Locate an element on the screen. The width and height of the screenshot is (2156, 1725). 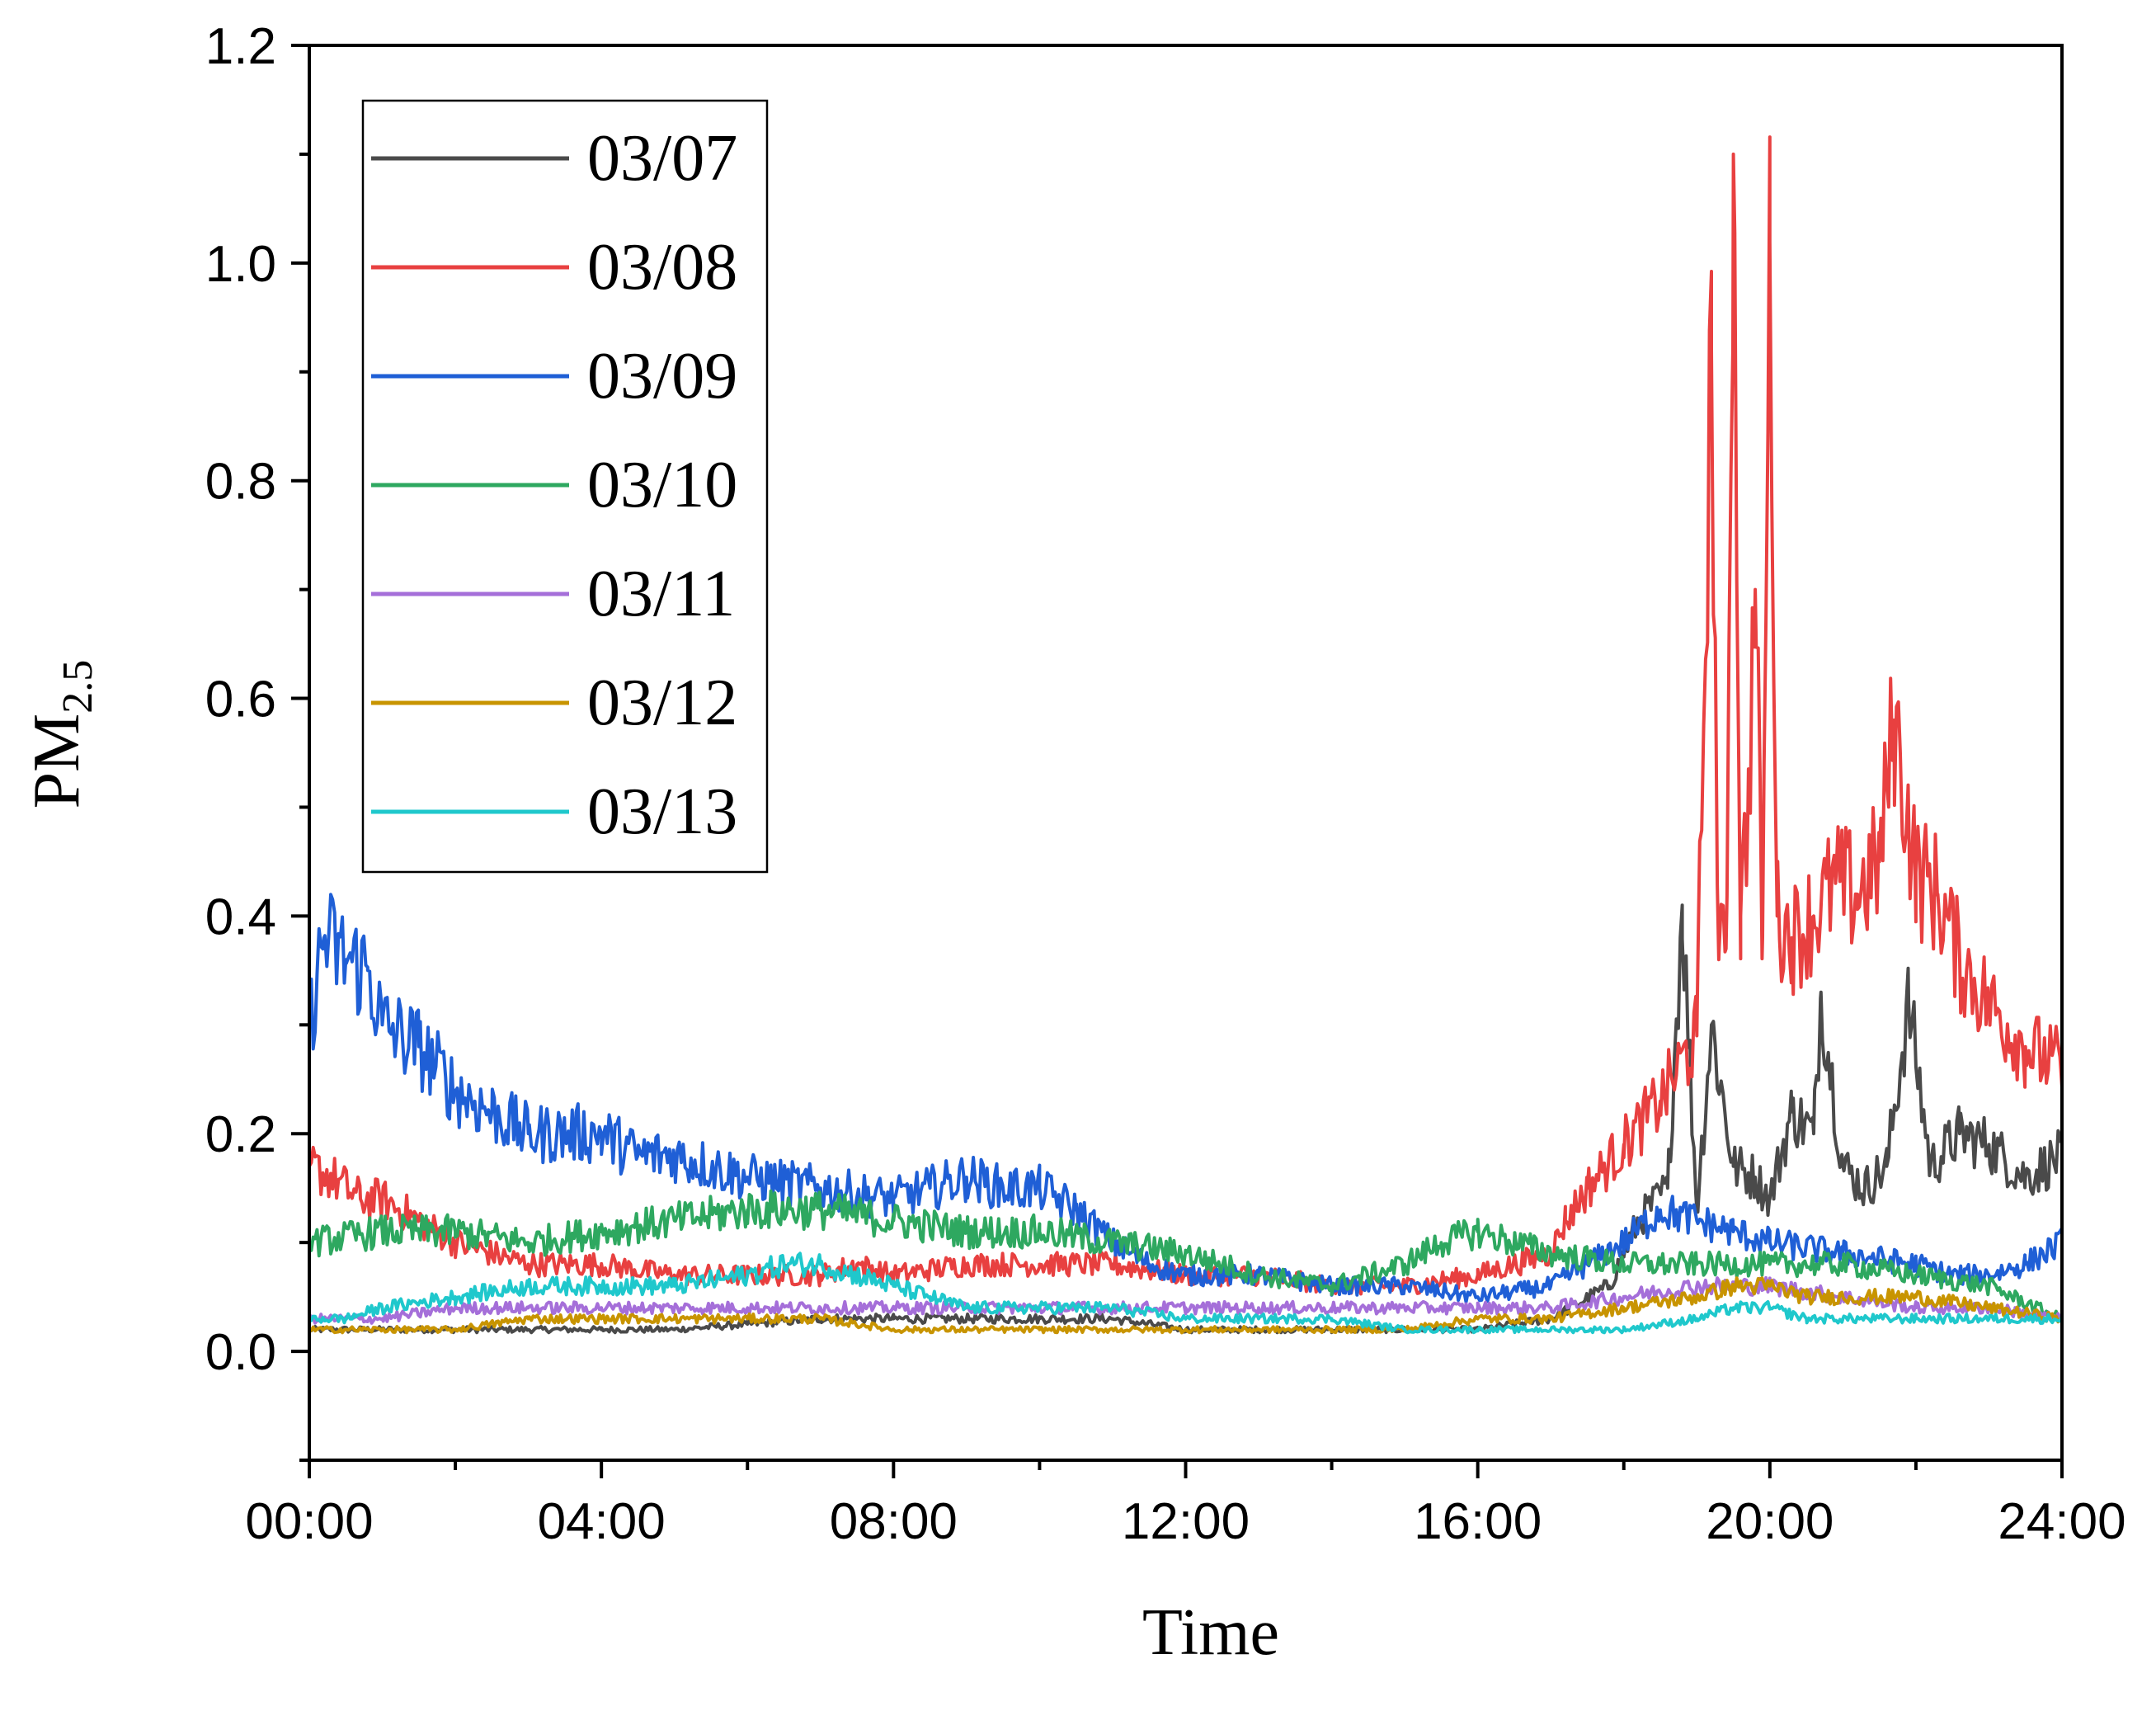
legend-label-03-10: 03/10 is located at coordinates (662, 485).